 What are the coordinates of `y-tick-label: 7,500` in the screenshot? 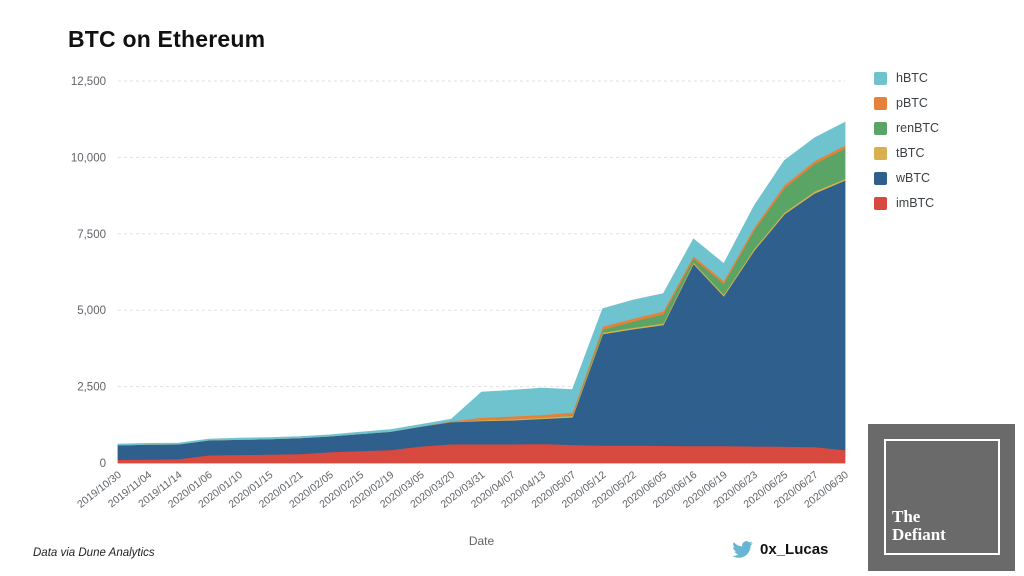 It's located at (91, 235).